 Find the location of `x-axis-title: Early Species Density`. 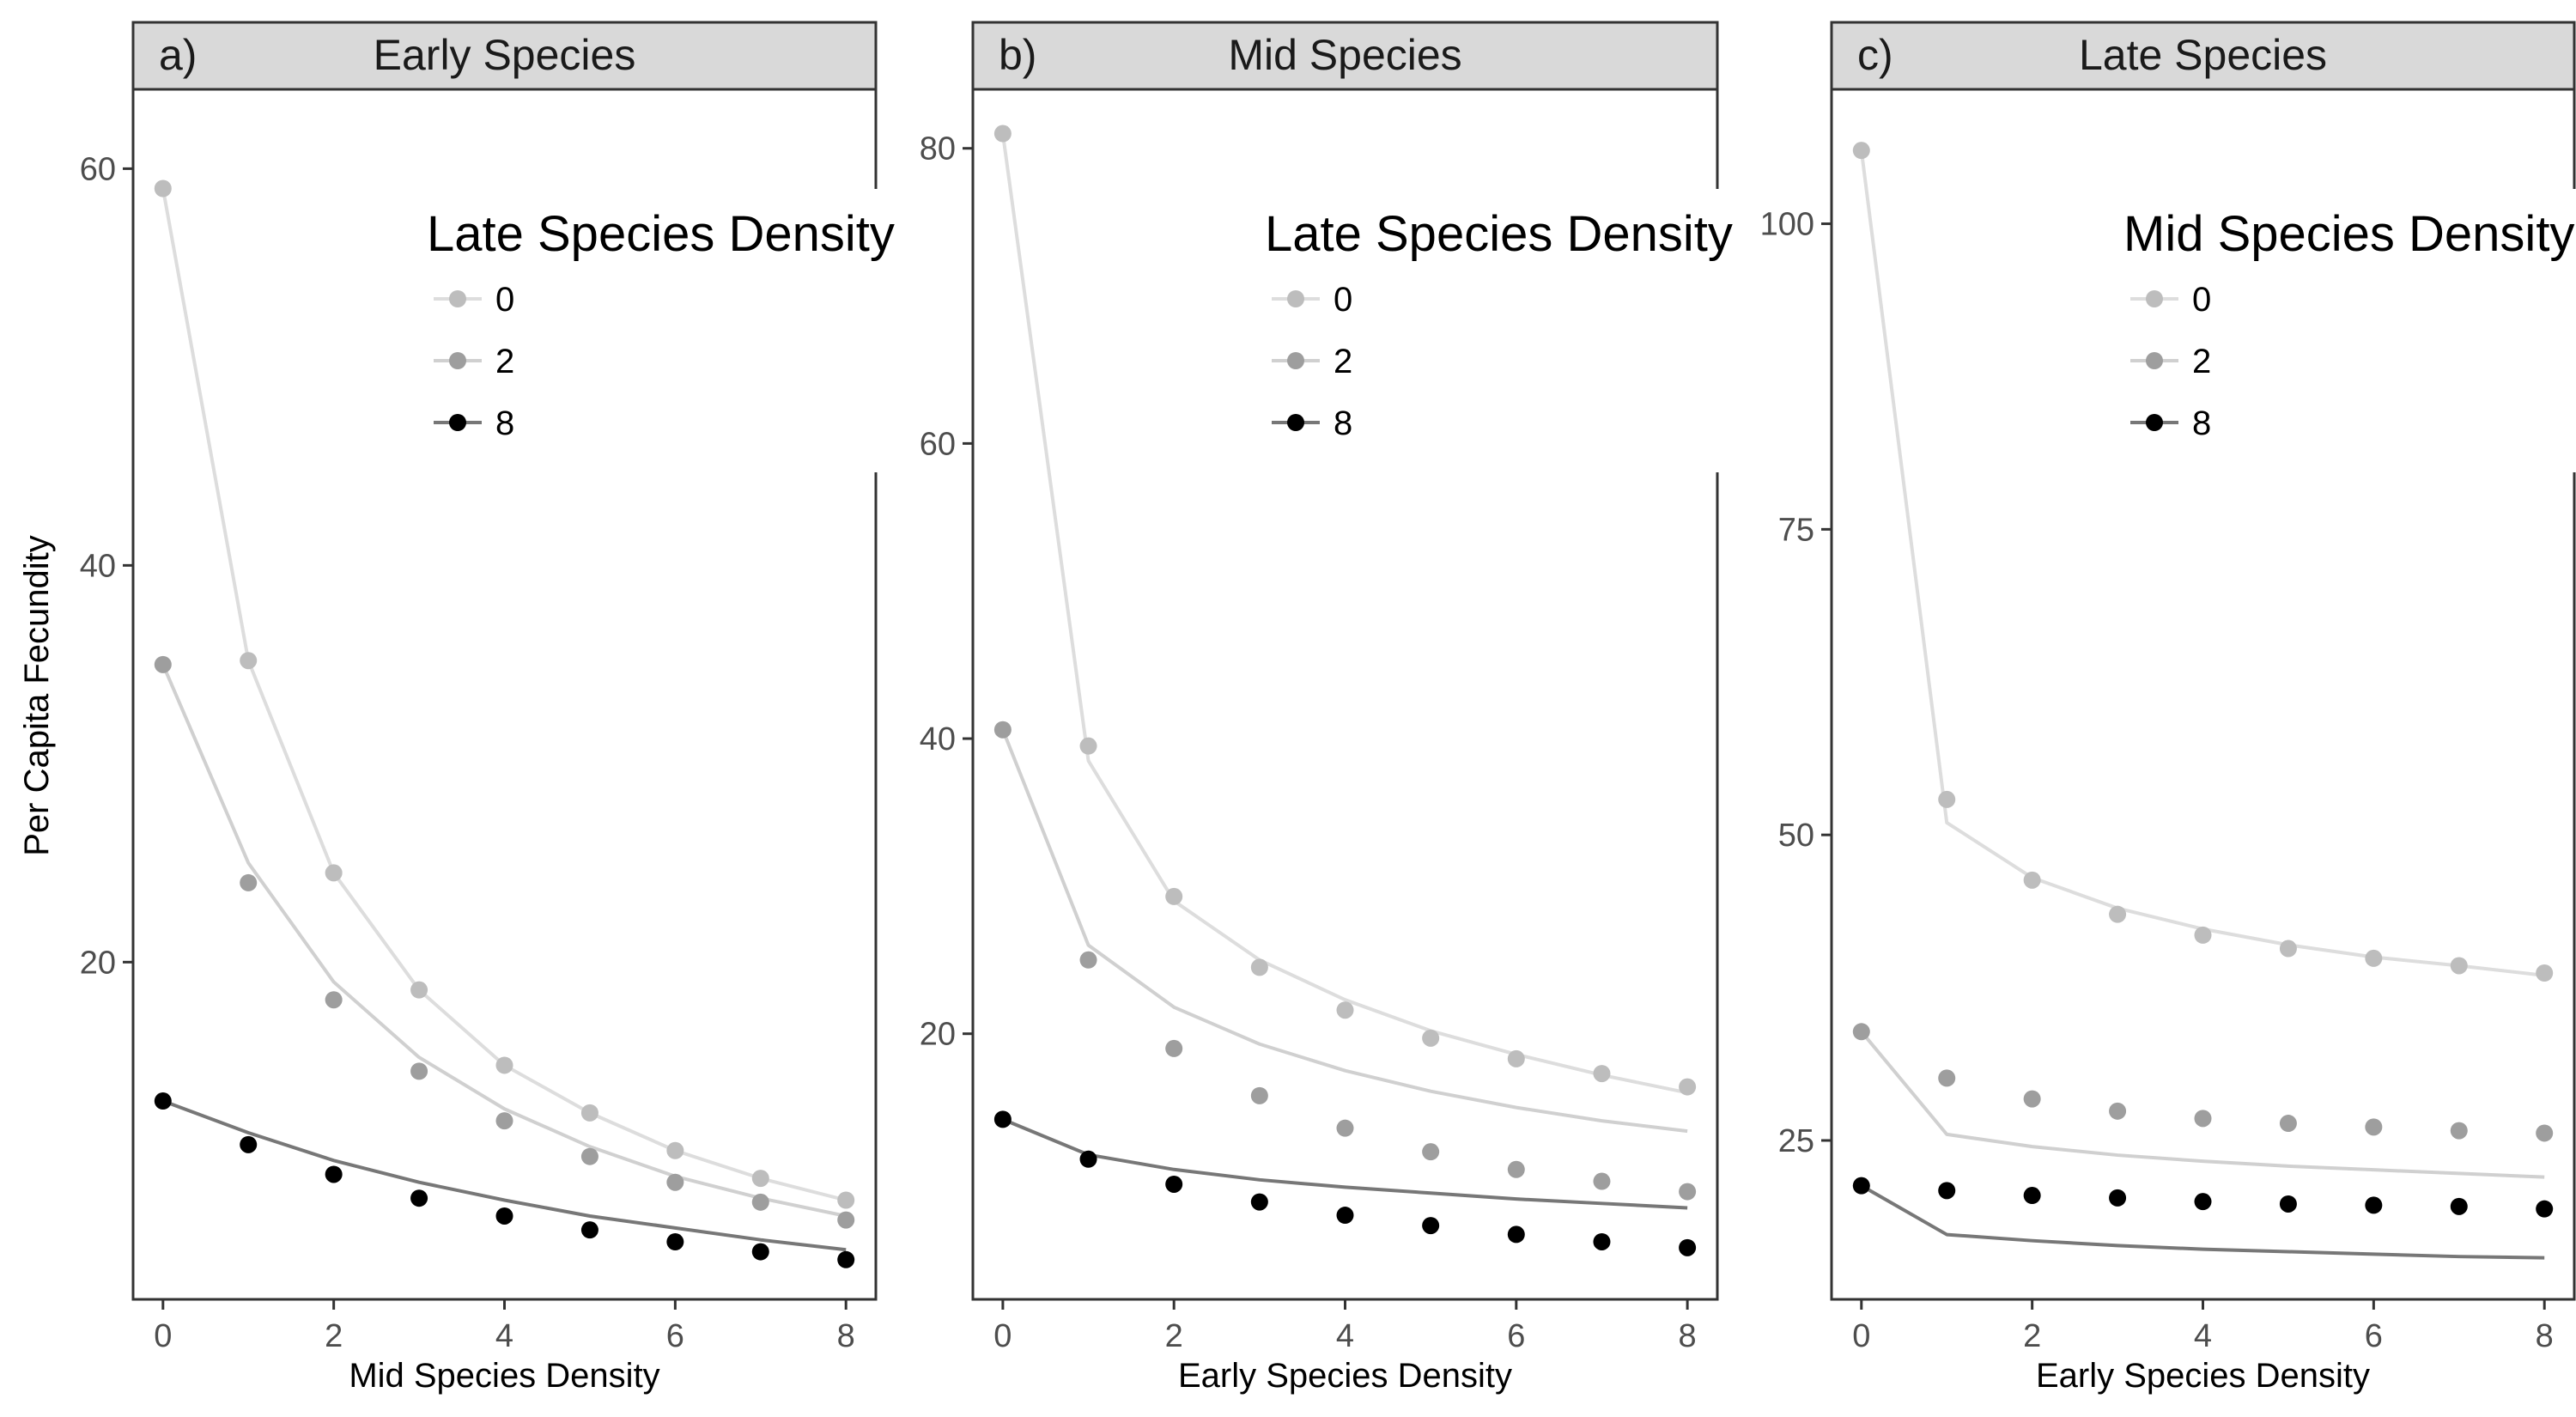

x-axis-title: Early Species Density is located at coordinates (2203, 1376).